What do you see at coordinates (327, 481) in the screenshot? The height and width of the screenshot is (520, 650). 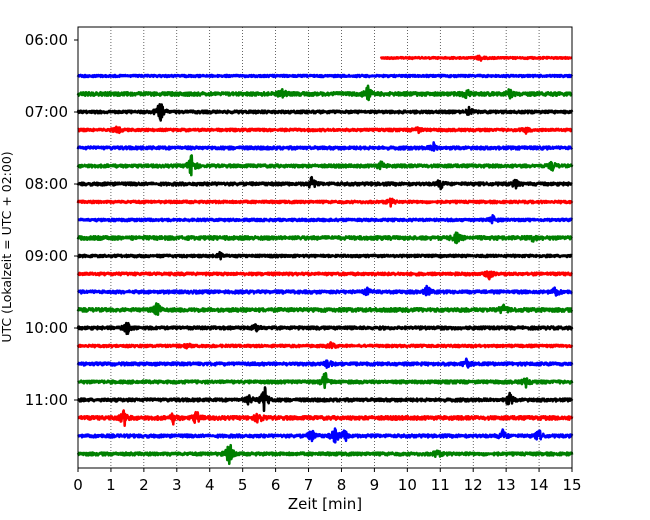 I see `x-axis-ticks: 0 1 2 3 4 5 6 7 8 9 10 11 12 13 14 15` at bounding box center [327, 481].